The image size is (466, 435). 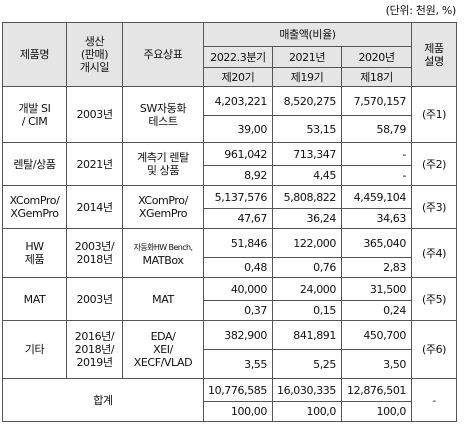 What do you see at coordinates (94, 54) in the screenshot?
I see `header-launch: 생산 (판매) 개시일` at bounding box center [94, 54].